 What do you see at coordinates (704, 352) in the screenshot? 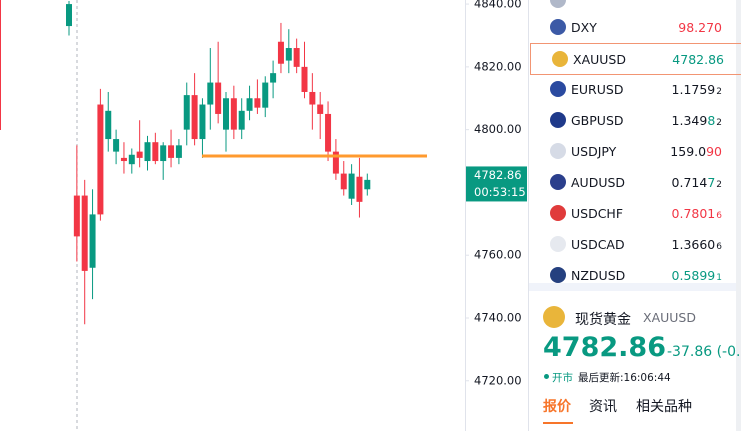
I see `price-change: -37.86 (-0.7` at bounding box center [704, 352].